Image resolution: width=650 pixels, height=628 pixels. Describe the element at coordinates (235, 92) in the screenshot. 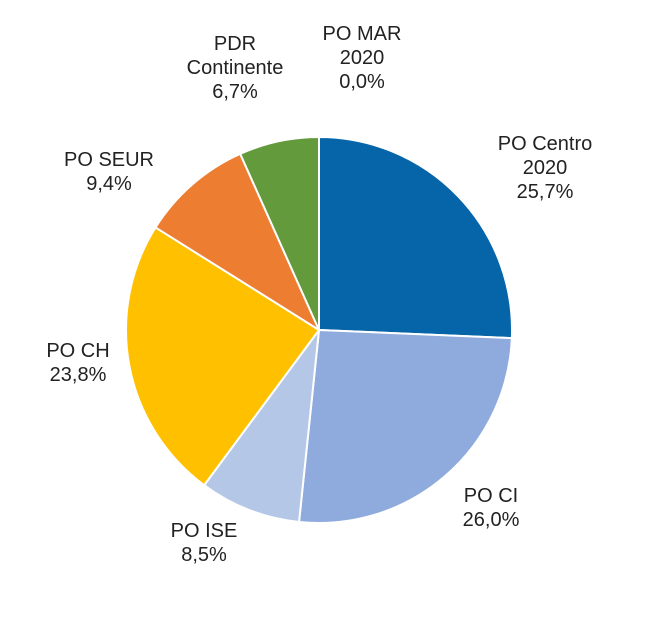

I see `slice-value-label: 6,7%` at that location.